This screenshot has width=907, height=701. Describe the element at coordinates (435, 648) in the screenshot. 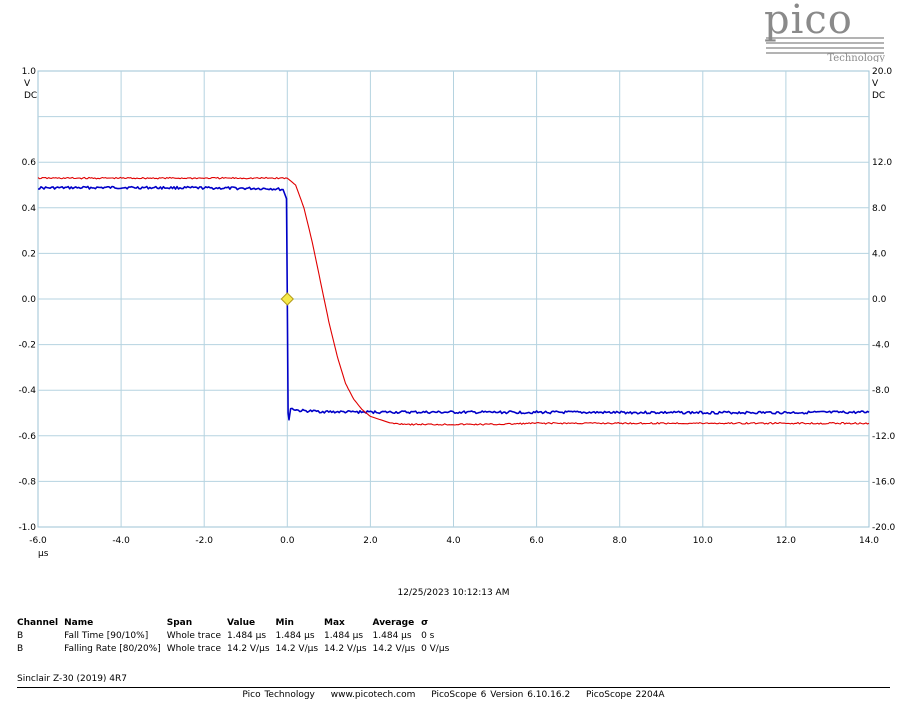

I see `measurements-cell: 0 V/µs` at that location.